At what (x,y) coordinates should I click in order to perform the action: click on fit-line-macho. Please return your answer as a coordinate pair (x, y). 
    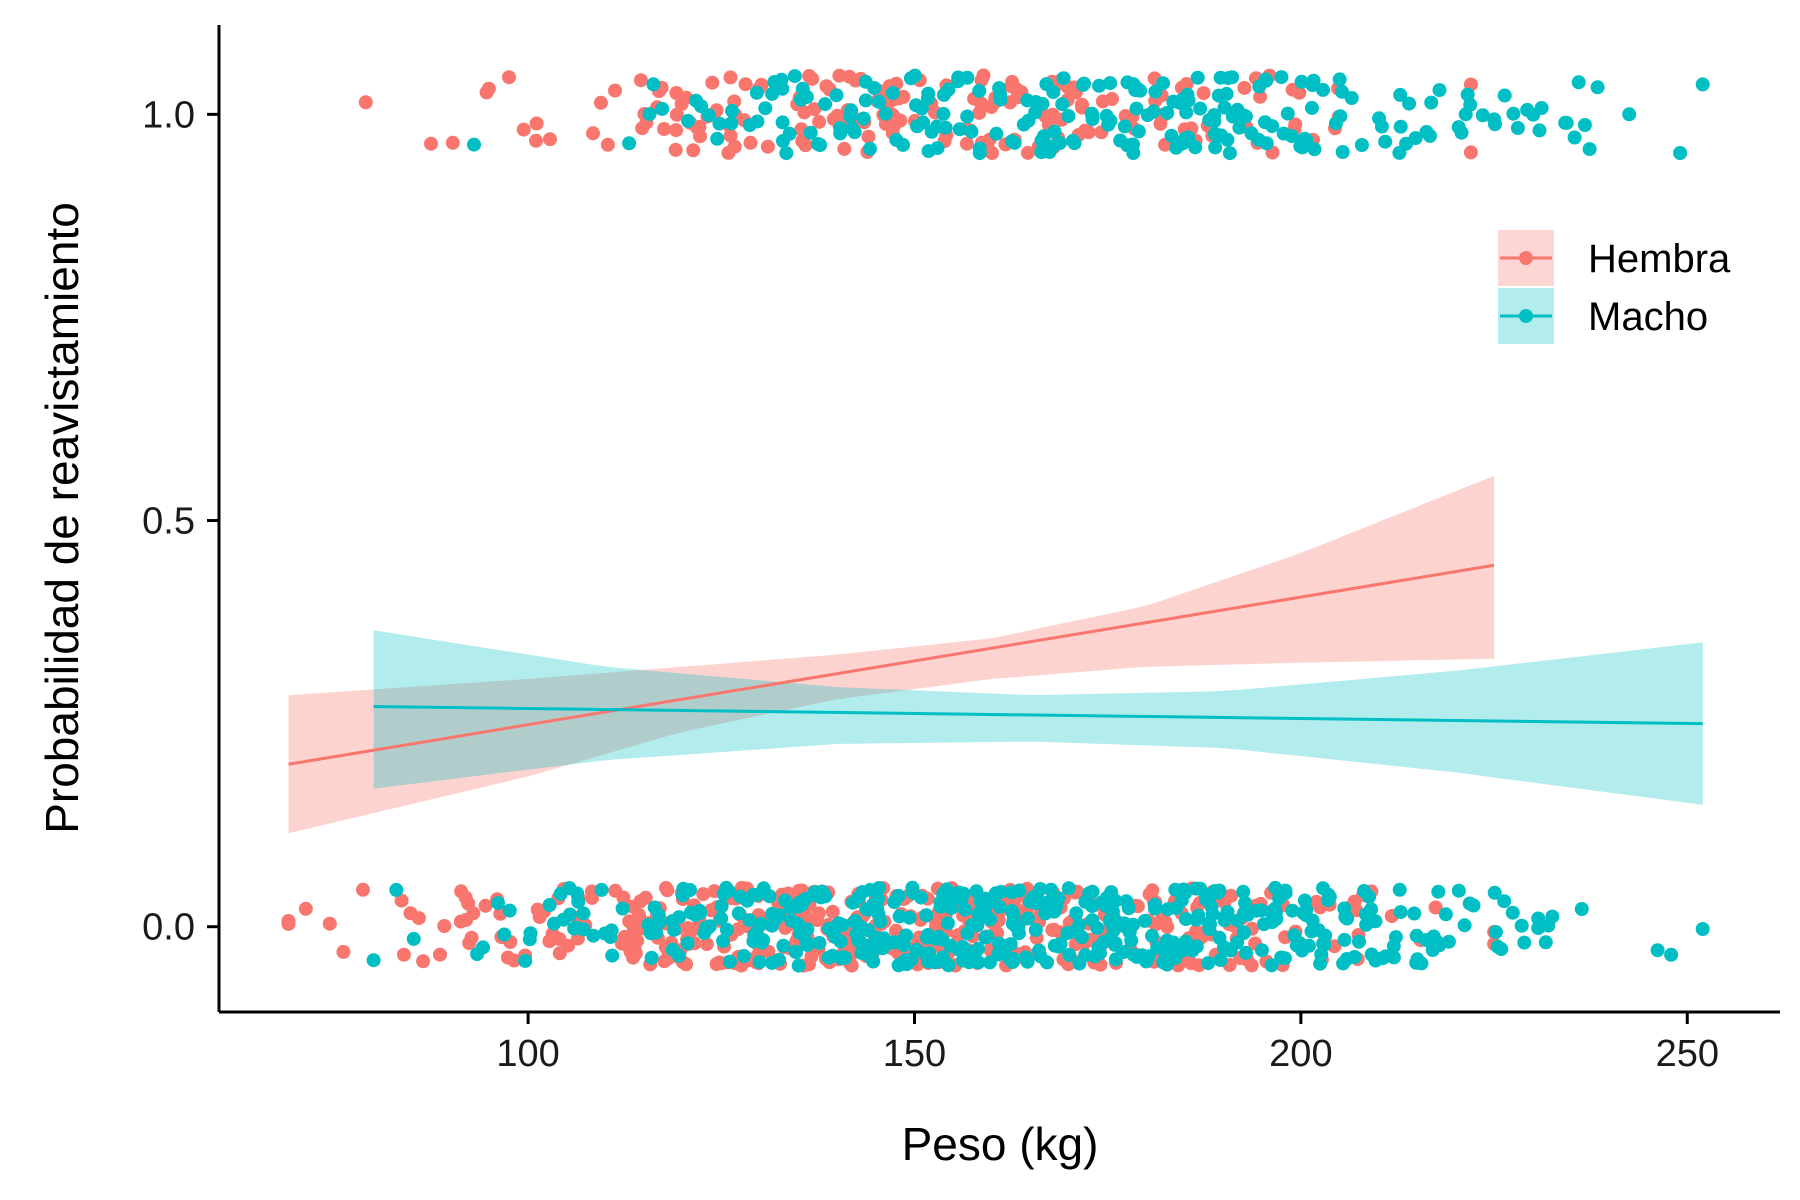
    Looking at the image, I should click on (1038, 715).